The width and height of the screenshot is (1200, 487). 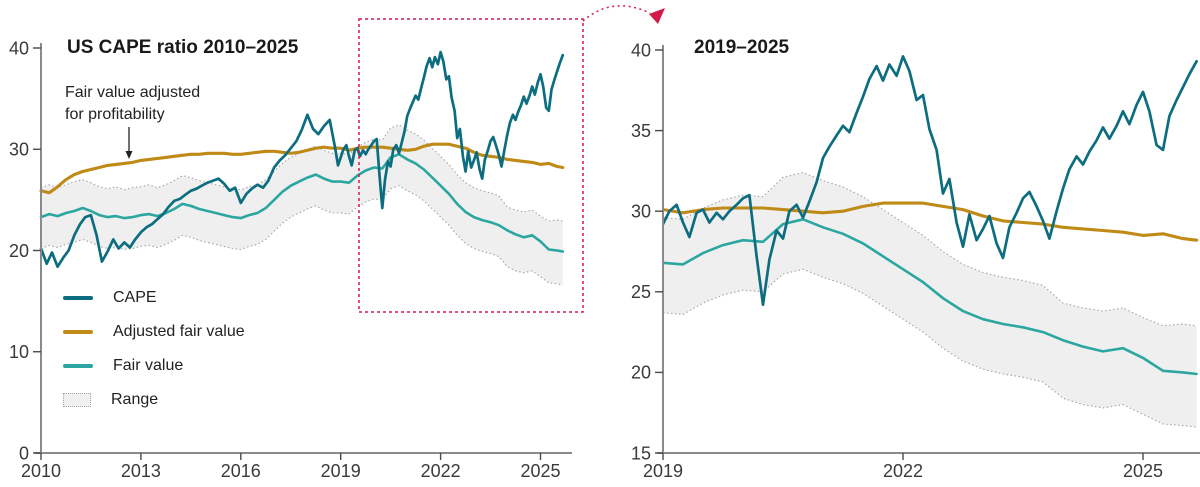 I want to click on annotation-arrowhead-icon, so click(x=129, y=155).